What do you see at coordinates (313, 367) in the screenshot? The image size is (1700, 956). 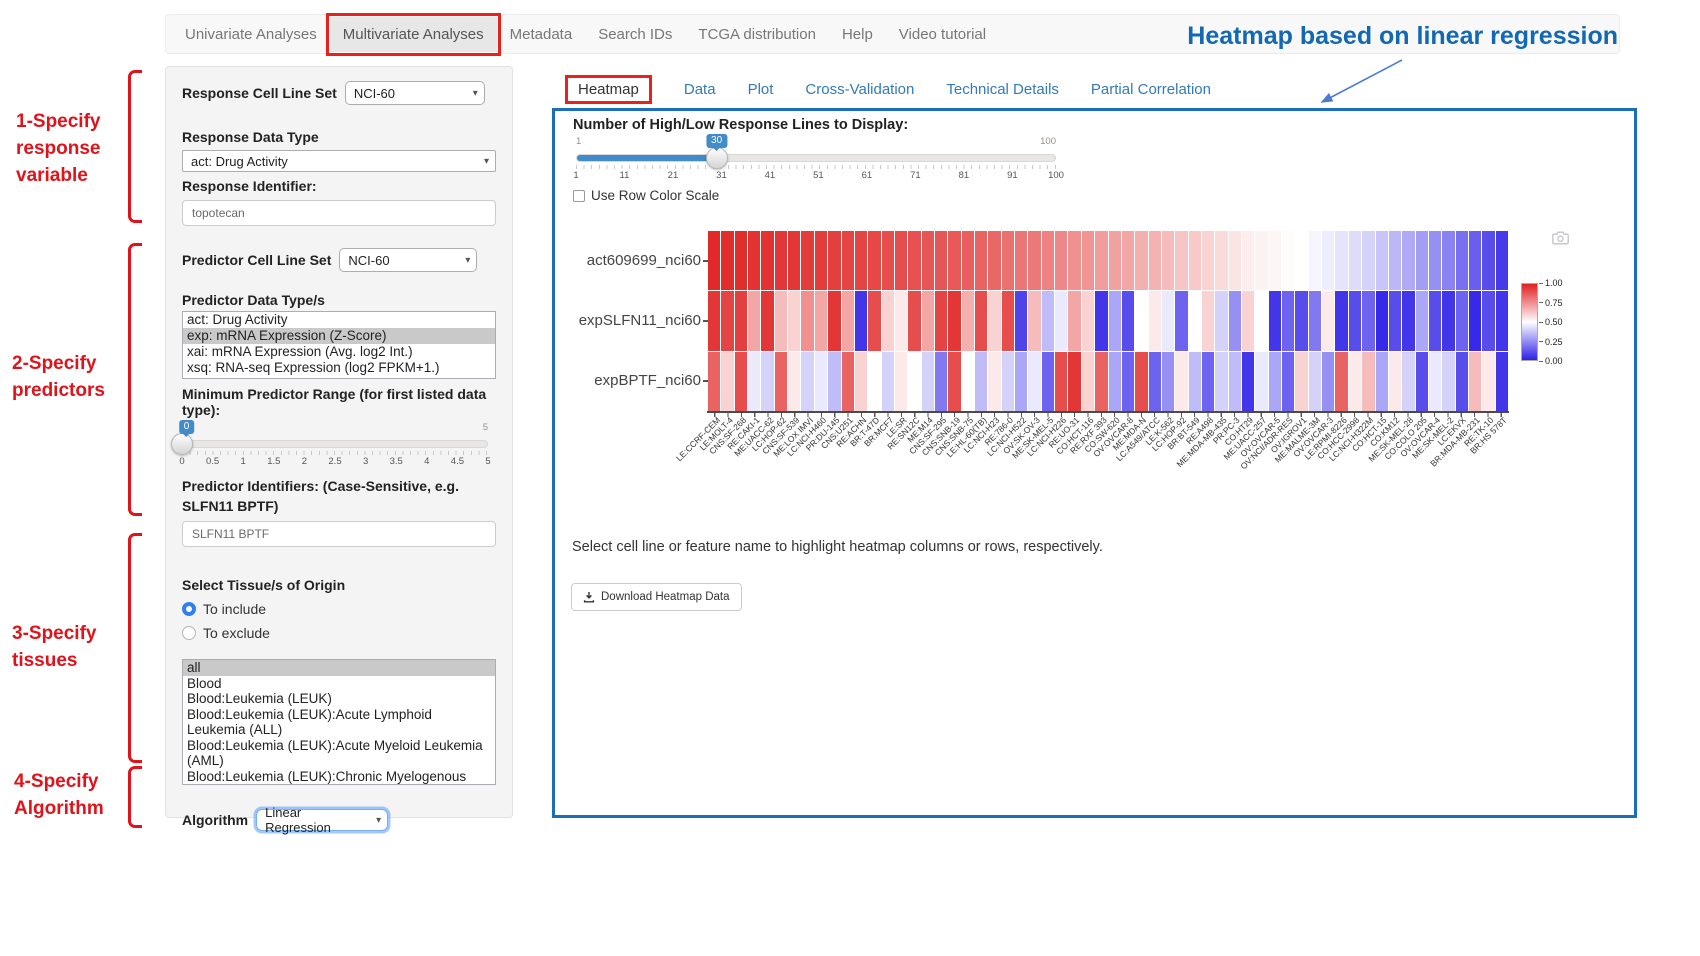 I see `predictor-type-option-xsq-rna-seq-expression-log2-fpkm-1: xsq: RNA-seq Expression (log2 FPKM+1.)` at bounding box center [313, 367].